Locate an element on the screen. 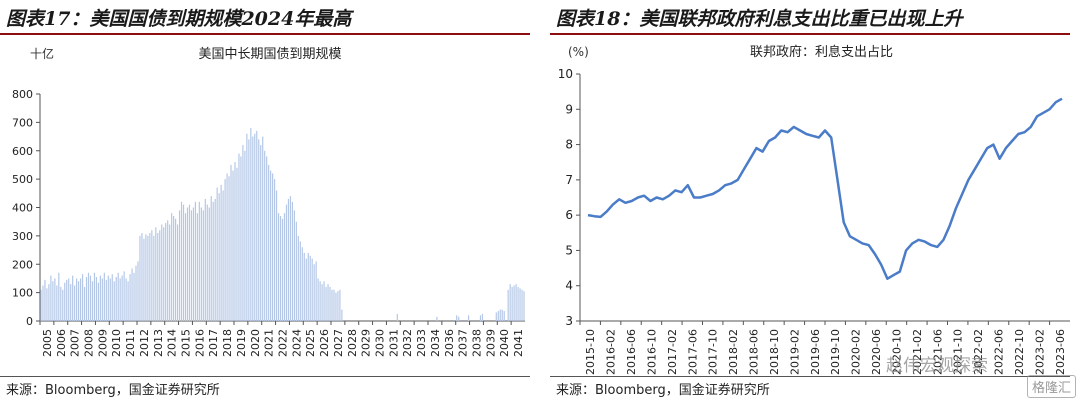 Image resolution: width=1080 pixels, height=404 pixels. right-y-tick-label: 8 is located at coordinates (569, 145).